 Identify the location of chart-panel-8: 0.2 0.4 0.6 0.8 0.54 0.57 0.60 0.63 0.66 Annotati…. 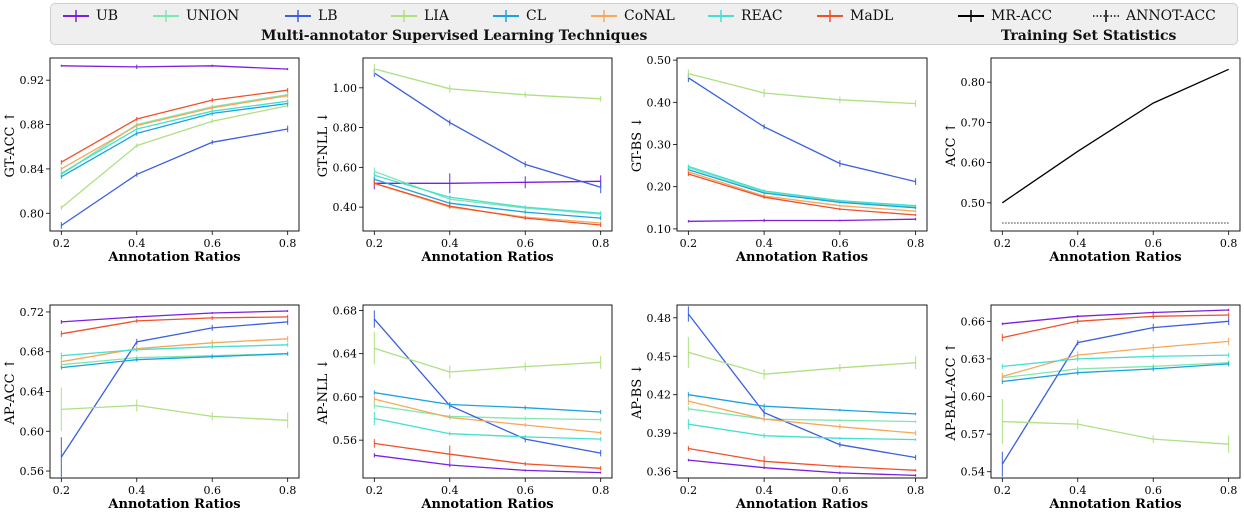
(1092, 408).